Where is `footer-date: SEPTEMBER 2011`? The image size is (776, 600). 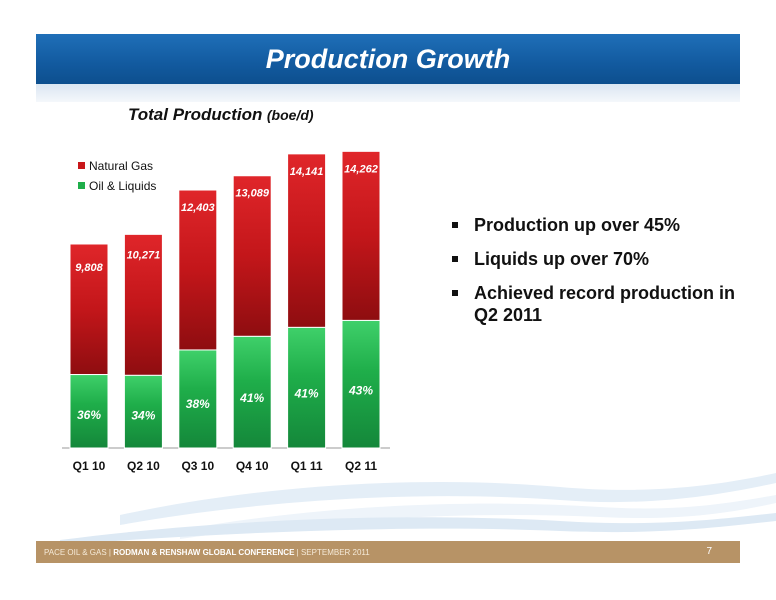
footer-date: SEPTEMBER 2011 is located at coordinates (335, 552).